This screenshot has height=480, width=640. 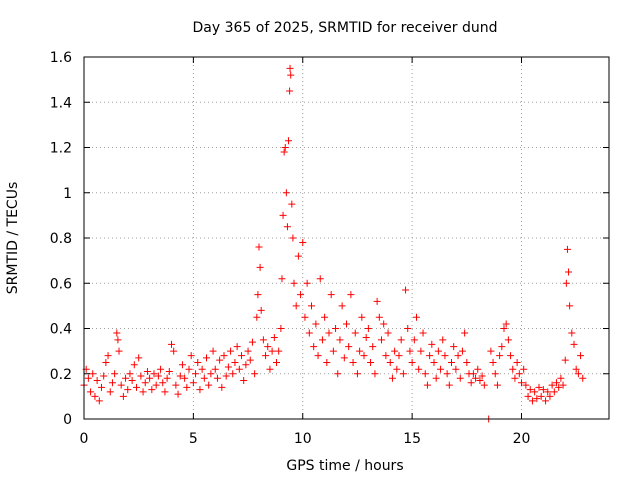 What do you see at coordinates (61, 239) in the screenshot?
I see `y-tick-label: 0.8` at bounding box center [61, 239].